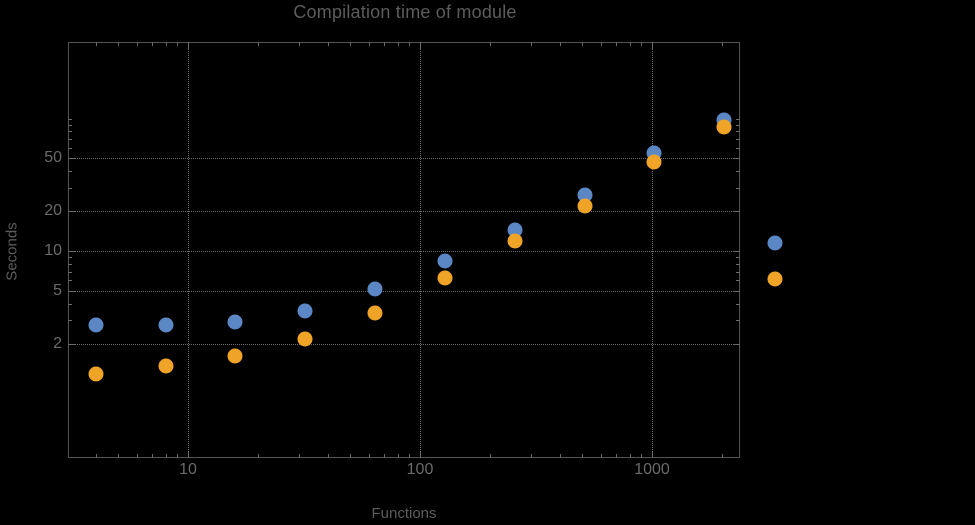  I want to click on y-tick-label: 10, so click(53, 250).